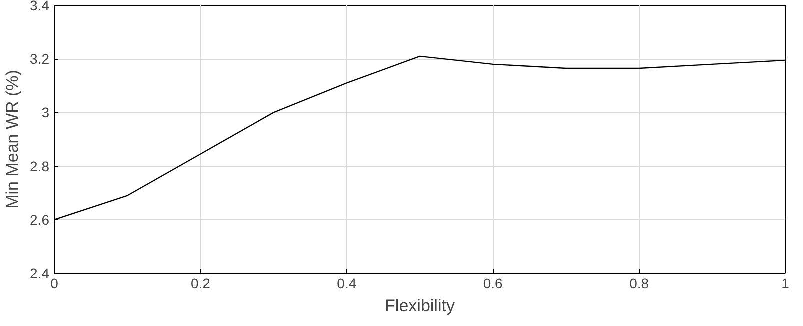  Describe the element at coordinates (40, 7) in the screenshot. I see `y-tick-label: 3.4` at that location.